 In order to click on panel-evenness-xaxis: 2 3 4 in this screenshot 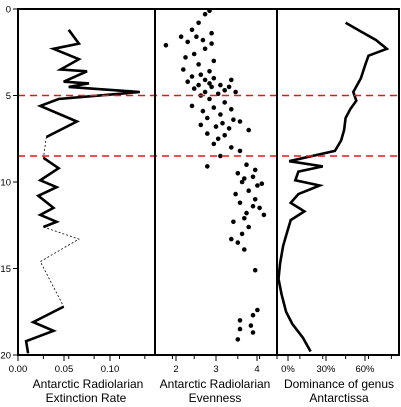, I will do `click(216, 365)`.